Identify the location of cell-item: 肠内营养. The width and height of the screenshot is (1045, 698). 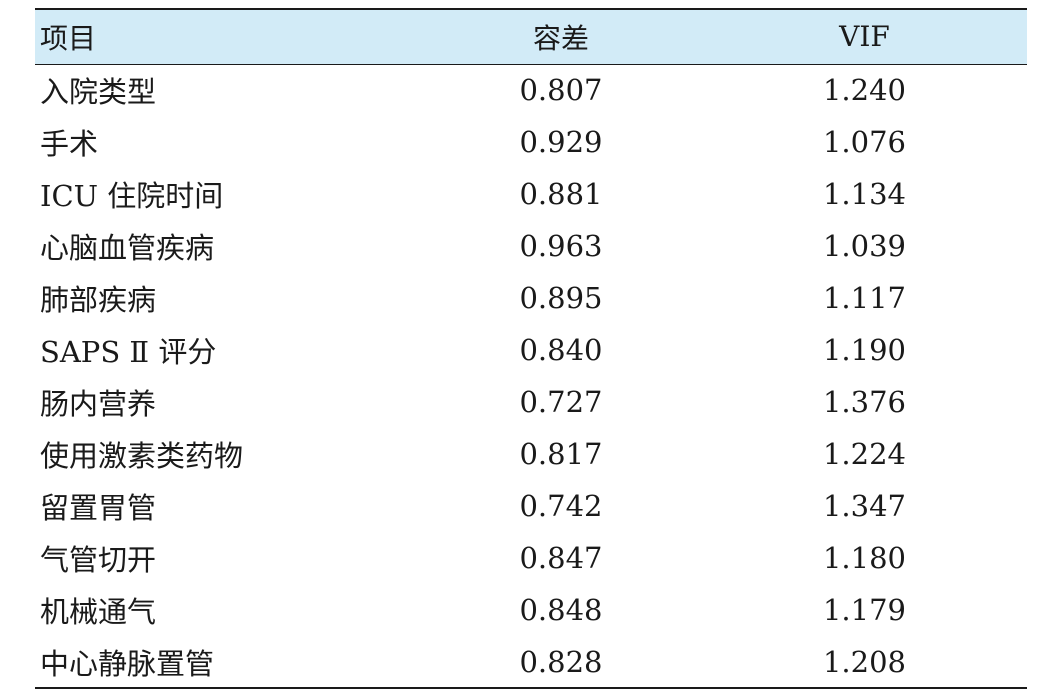
(98, 404).